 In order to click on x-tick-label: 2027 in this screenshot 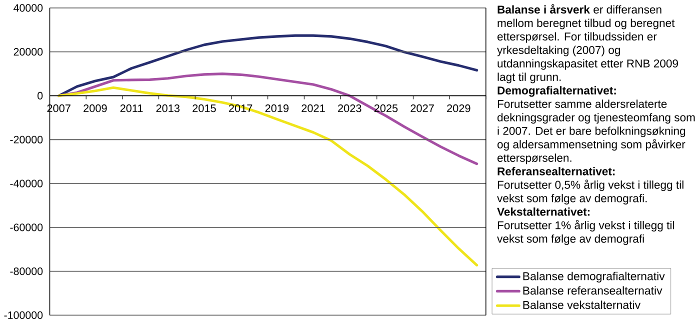, I will do `click(422, 108)`.